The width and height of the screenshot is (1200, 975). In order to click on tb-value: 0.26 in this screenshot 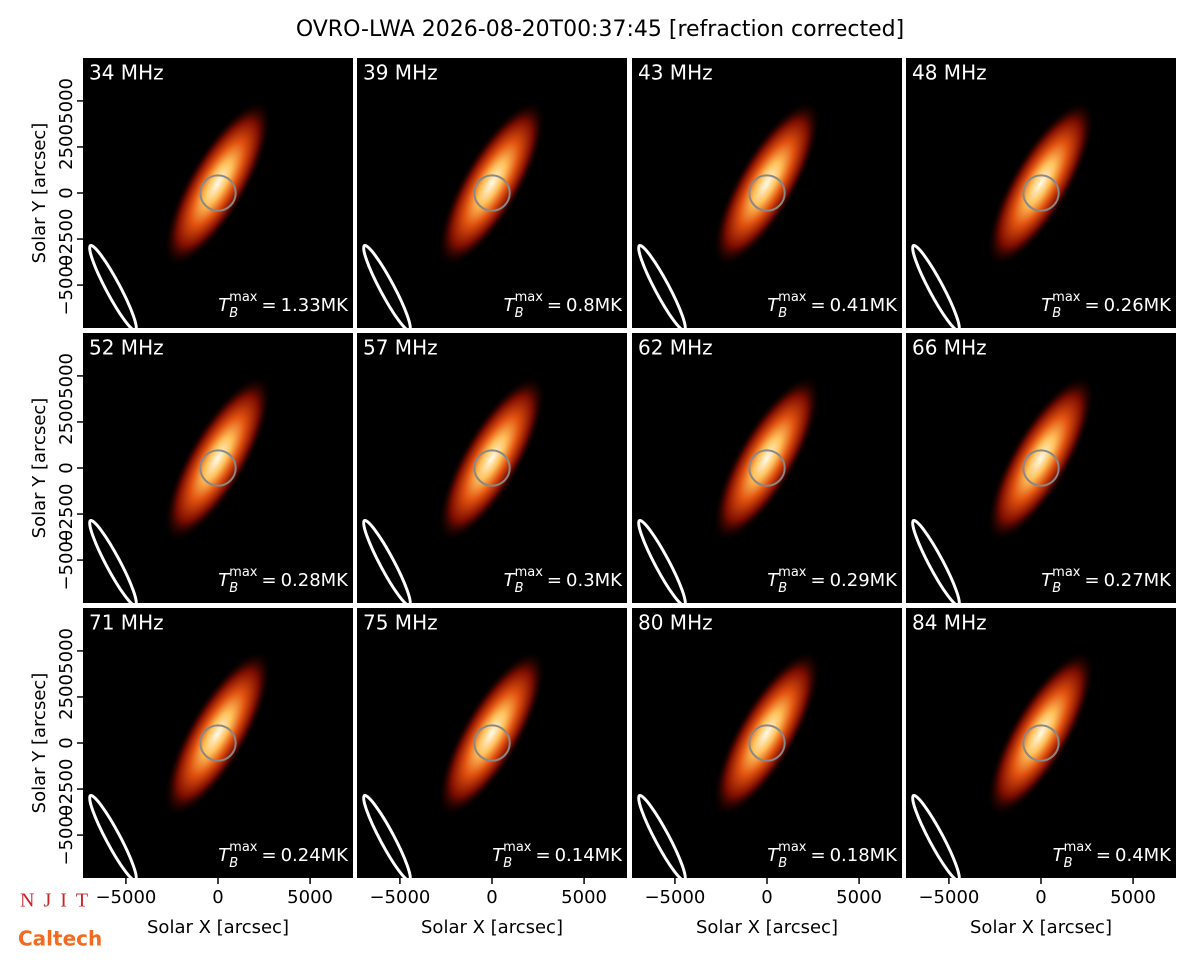, I will do `click(1124, 305)`.